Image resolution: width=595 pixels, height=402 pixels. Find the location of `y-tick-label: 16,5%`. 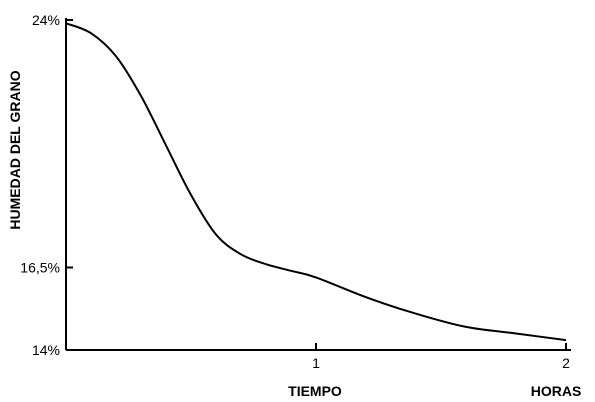

y-tick-label: 16,5% is located at coordinates (40, 268).